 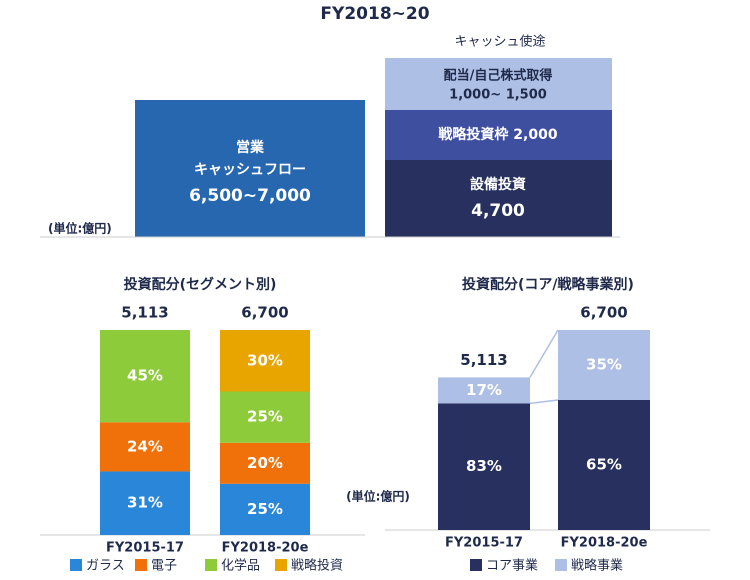 What do you see at coordinates (499, 42) in the screenshot?
I see `uses-header: キャッシュ使途` at bounding box center [499, 42].